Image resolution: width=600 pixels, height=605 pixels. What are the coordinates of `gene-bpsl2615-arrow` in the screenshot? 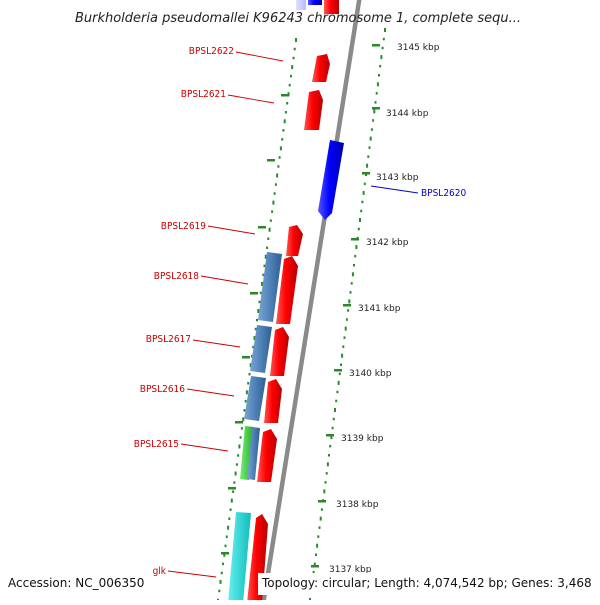 It's located at (267, 455).